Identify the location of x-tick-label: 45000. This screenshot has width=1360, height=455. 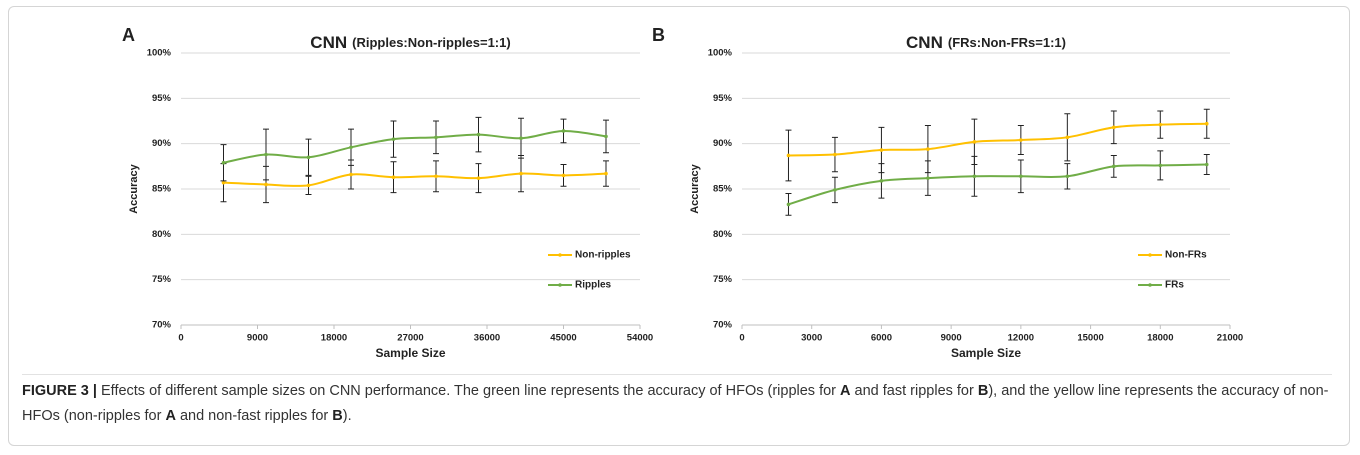
(563, 338).